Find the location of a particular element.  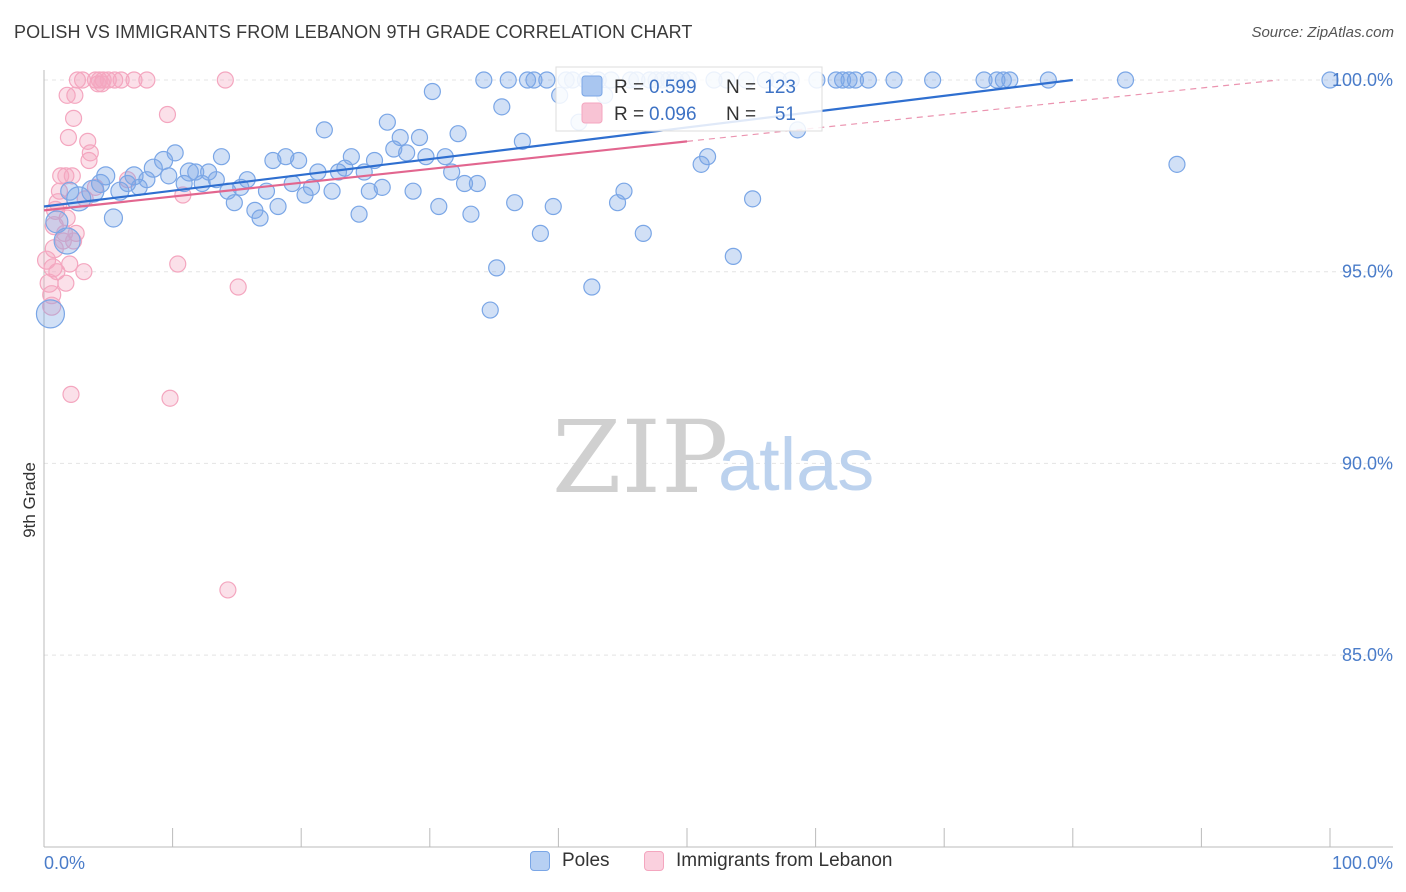

legend-item-lebanon: Immigrants from Lebanon is located at coordinates (768, 861).